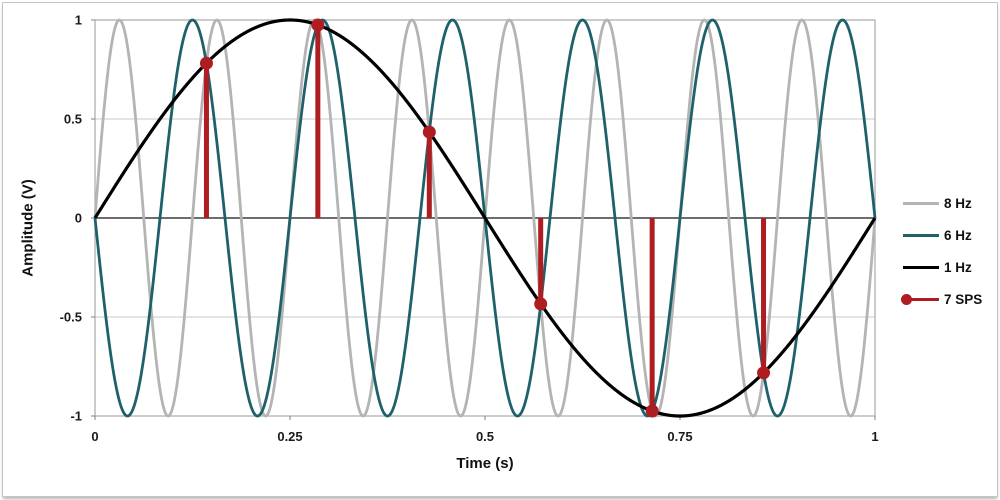  What do you see at coordinates (76, 416) in the screenshot?
I see `y-tick-label: -1` at bounding box center [76, 416].